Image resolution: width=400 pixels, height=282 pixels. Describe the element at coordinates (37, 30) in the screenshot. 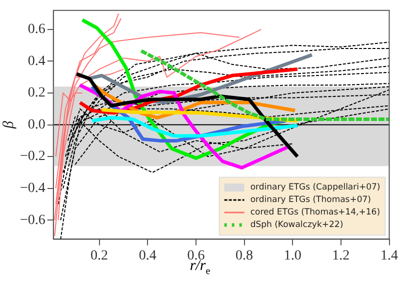

I see `y-tick-label: 0.6` at that location.